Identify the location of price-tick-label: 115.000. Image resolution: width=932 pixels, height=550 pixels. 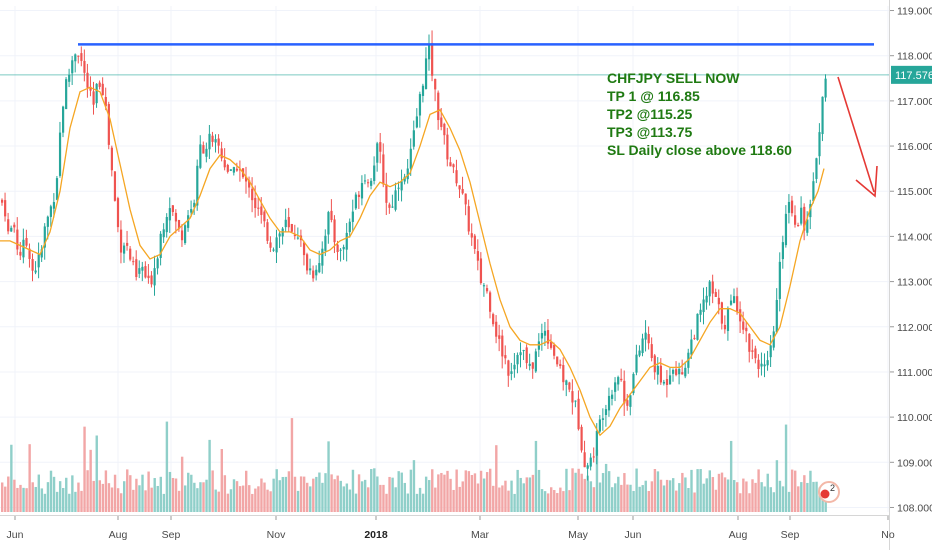
(914, 192).